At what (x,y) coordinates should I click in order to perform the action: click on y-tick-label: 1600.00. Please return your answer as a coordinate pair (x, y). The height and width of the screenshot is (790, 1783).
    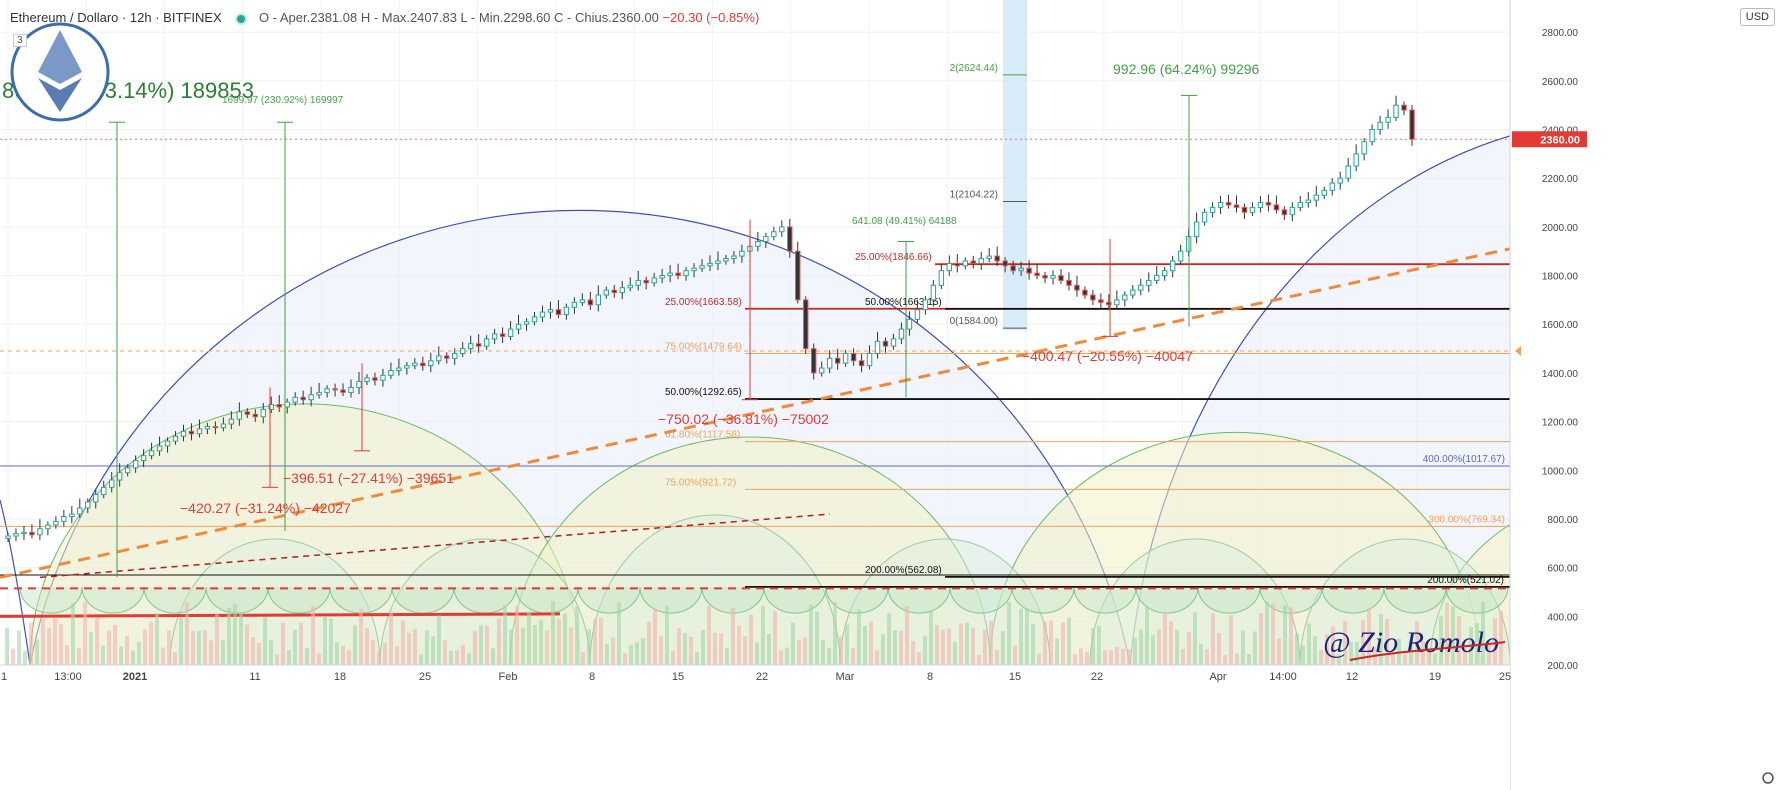
    Looking at the image, I should click on (1560, 325).